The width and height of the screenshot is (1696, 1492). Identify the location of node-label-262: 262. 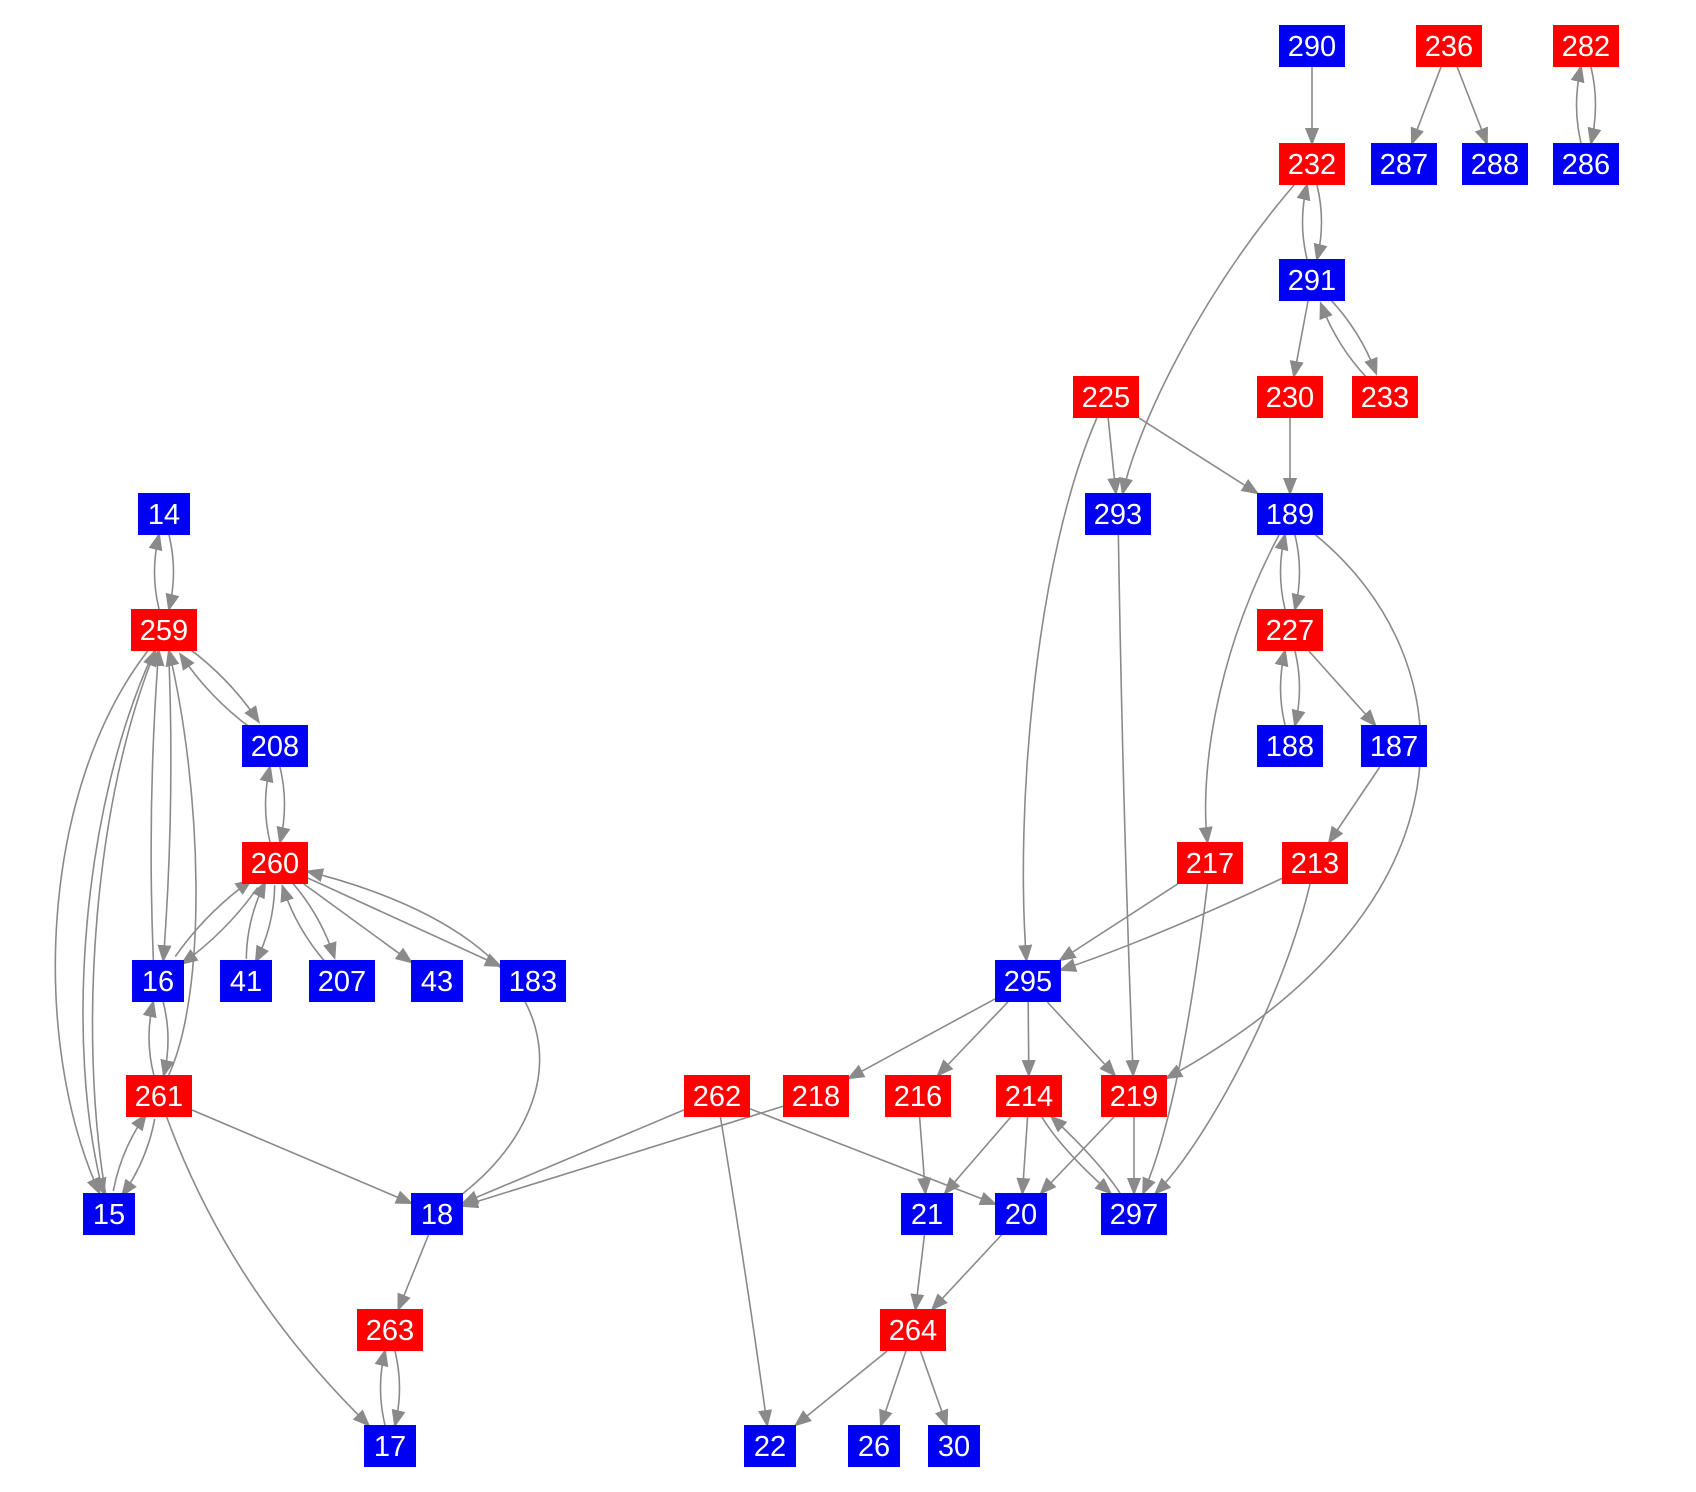
(717, 1097).